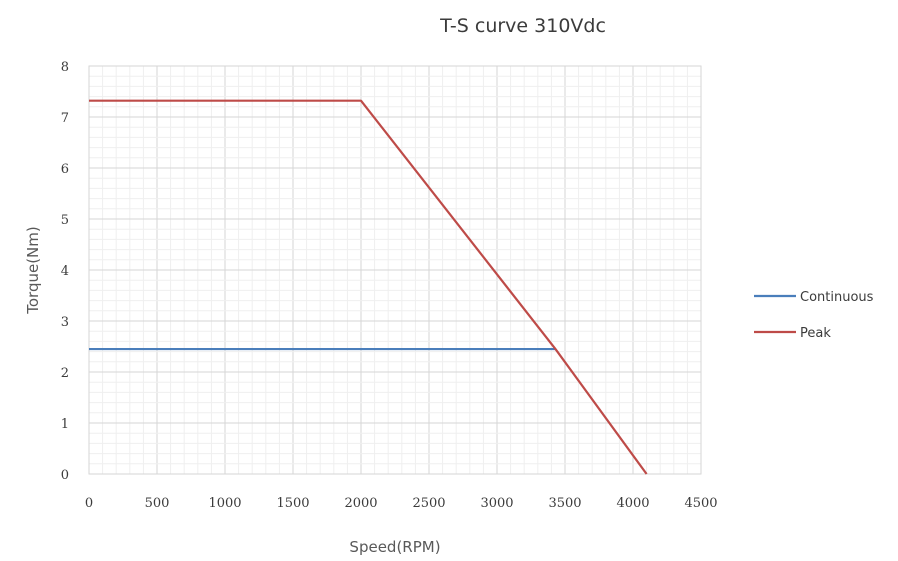 The width and height of the screenshot is (898, 561). Describe the element at coordinates (65, 373) in the screenshot. I see `y-tick-label: 2` at that location.